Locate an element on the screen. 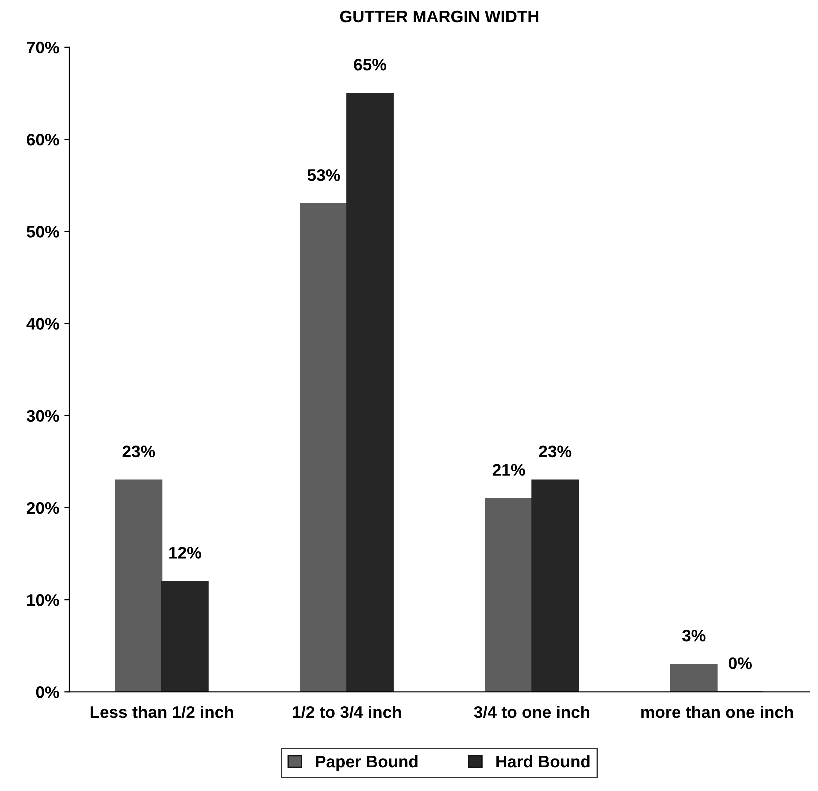 The height and width of the screenshot is (791, 818). y-tick-label: 20% is located at coordinates (43, 508).